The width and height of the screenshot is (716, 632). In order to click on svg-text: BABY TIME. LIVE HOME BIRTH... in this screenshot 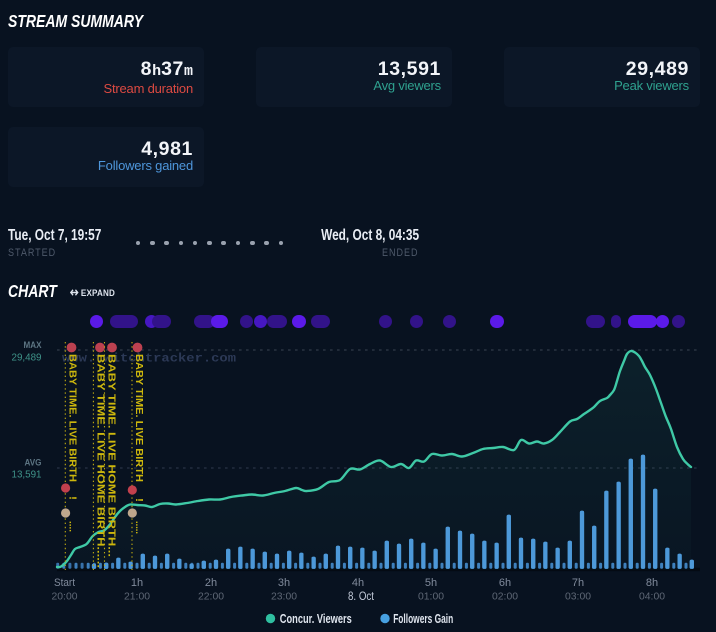, I will do `click(112, 455)`.